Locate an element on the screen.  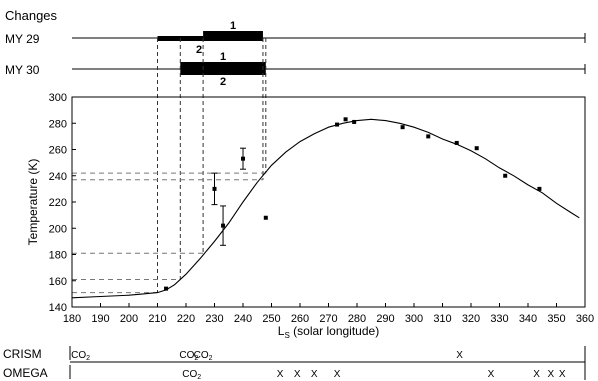
y-tick-label-220: 220 is located at coordinates (58, 203).